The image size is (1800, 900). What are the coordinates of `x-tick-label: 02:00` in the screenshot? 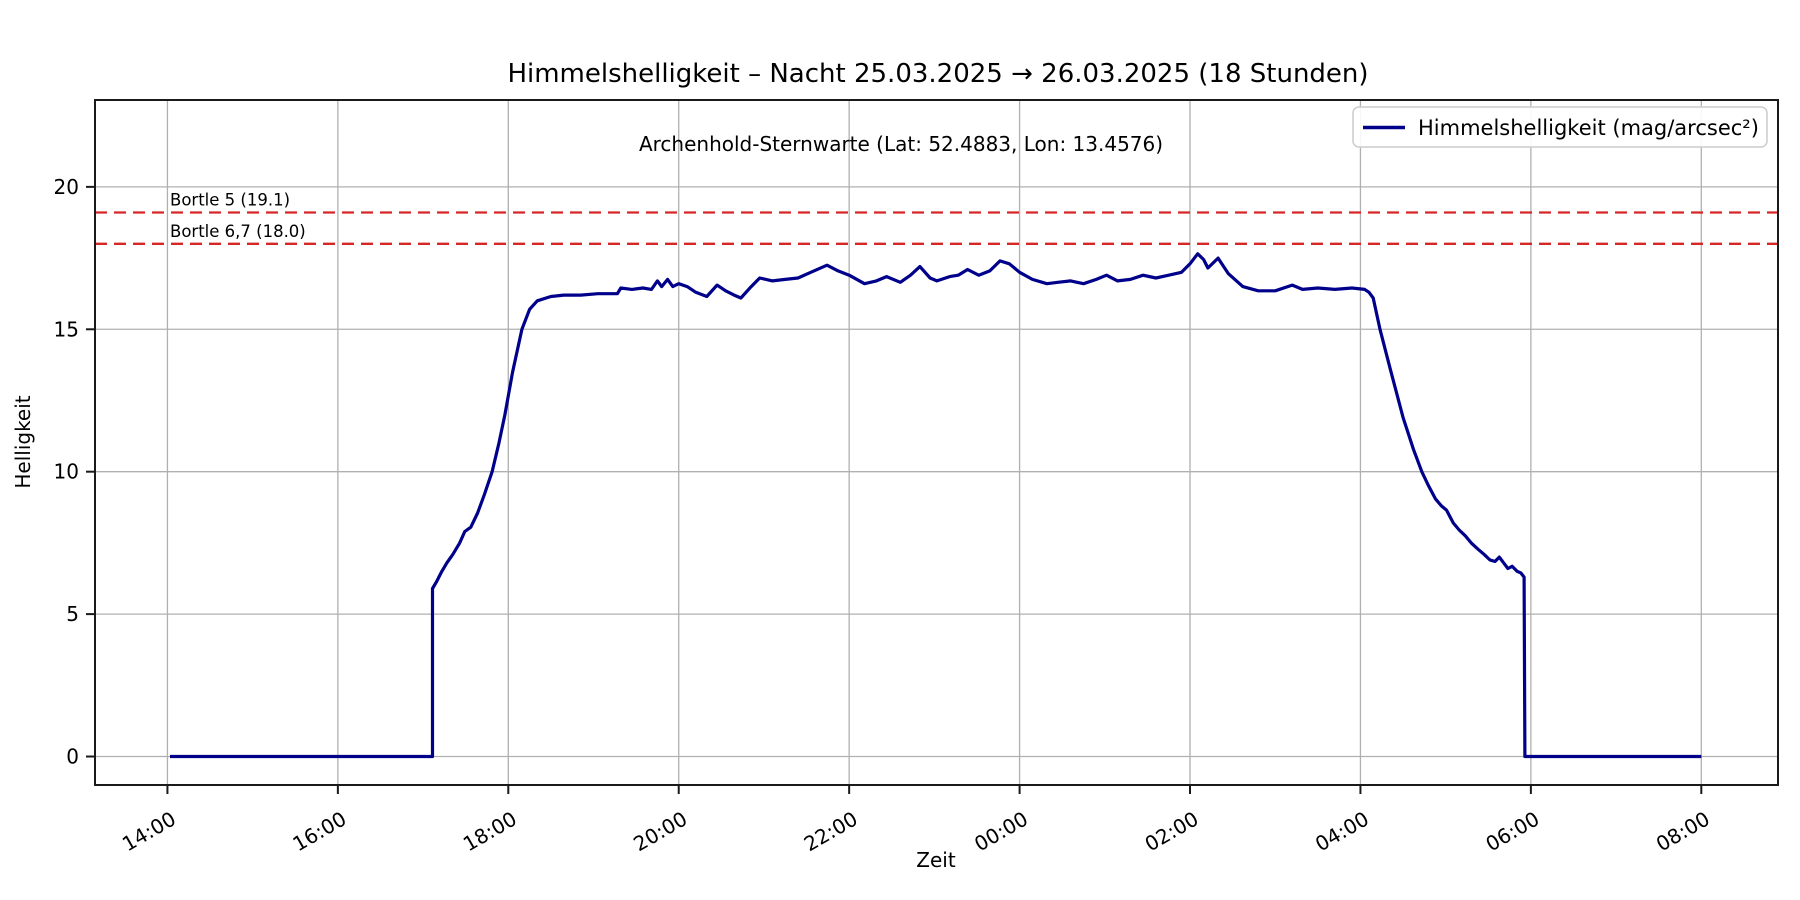 It's located at (1172, 832).